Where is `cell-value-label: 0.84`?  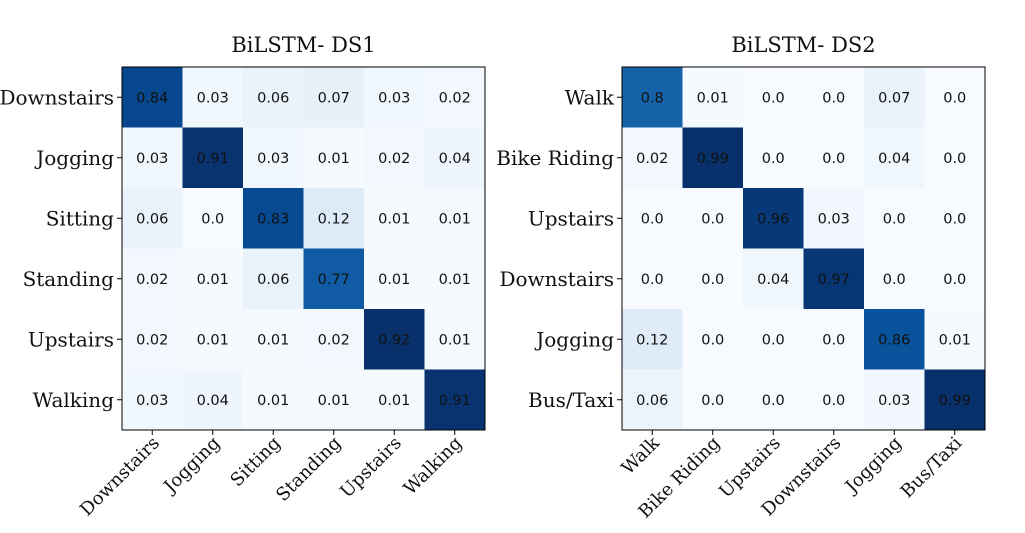
cell-value-label: 0.84 is located at coordinates (152, 98).